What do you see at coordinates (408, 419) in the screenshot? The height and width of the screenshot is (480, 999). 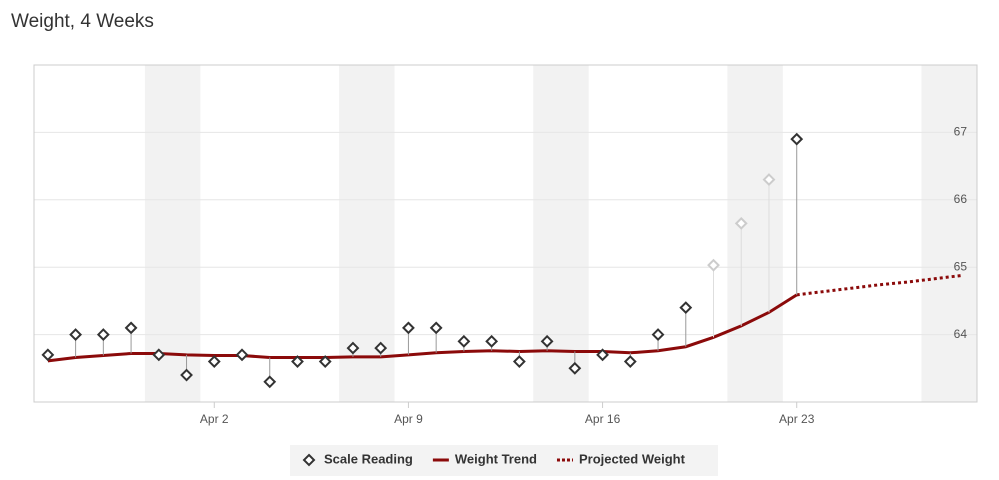 I see `x-tick-label: Apr 9` at bounding box center [408, 419].